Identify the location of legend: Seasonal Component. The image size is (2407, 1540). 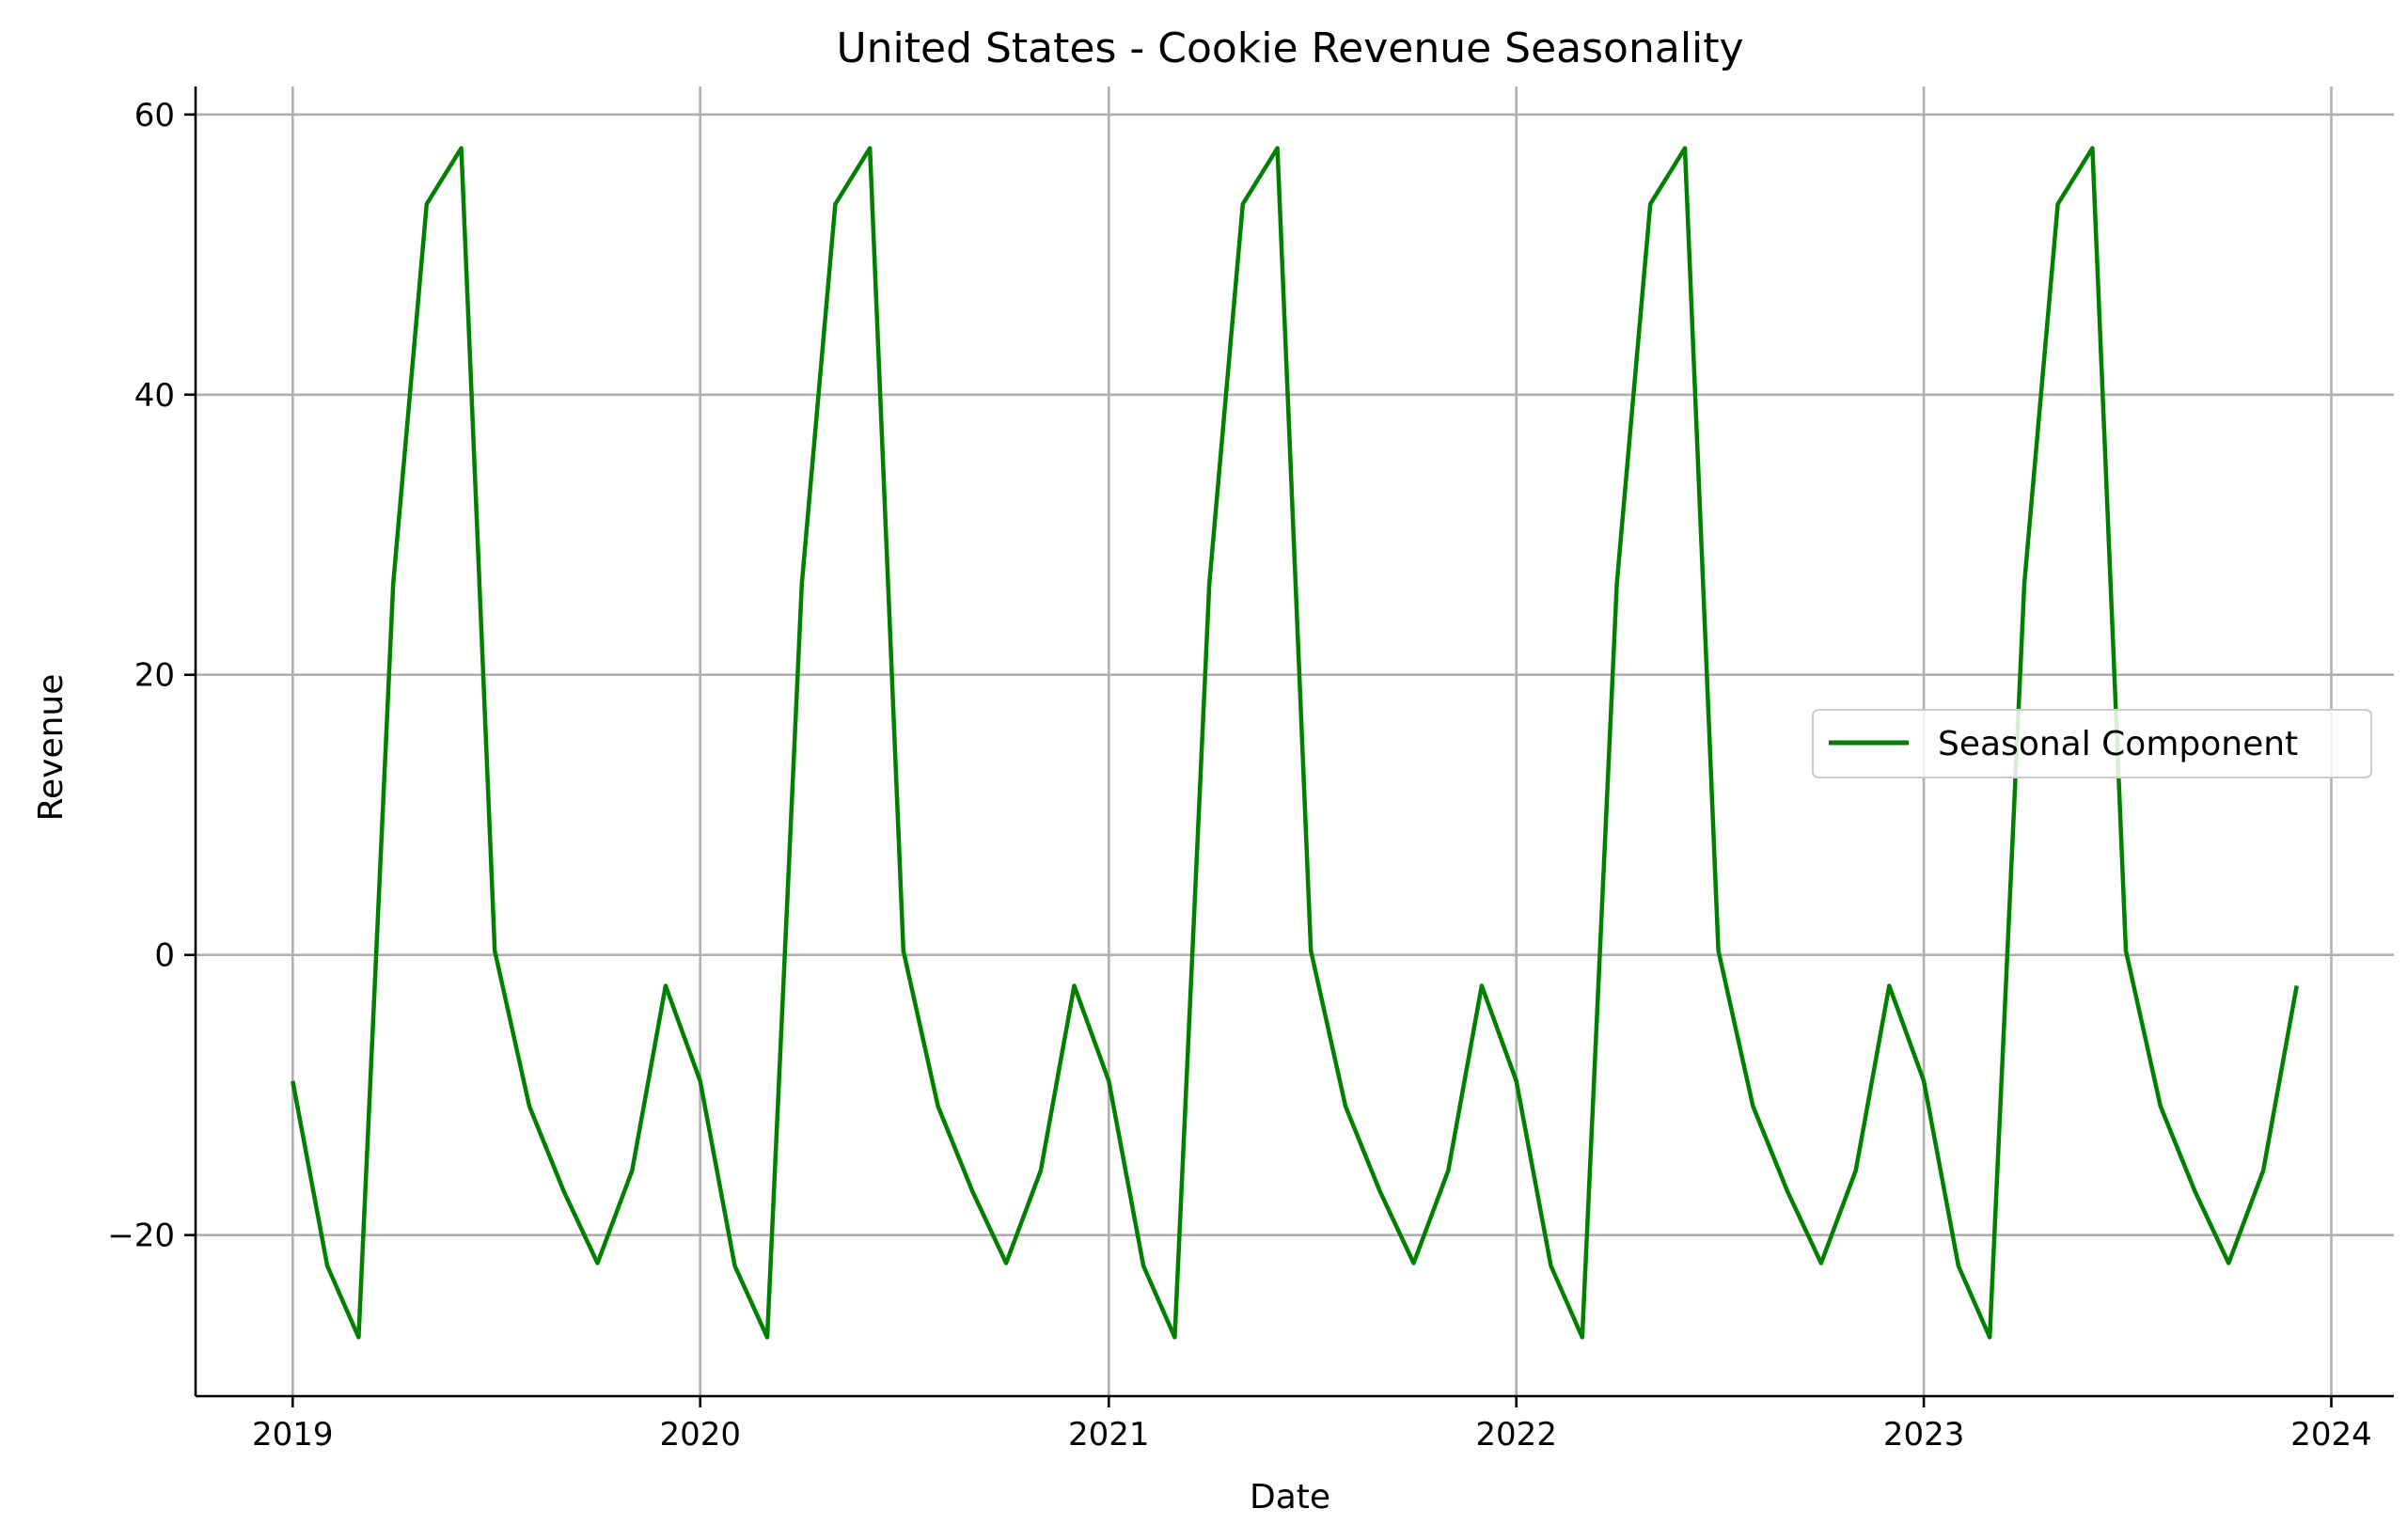
(2092, 743).